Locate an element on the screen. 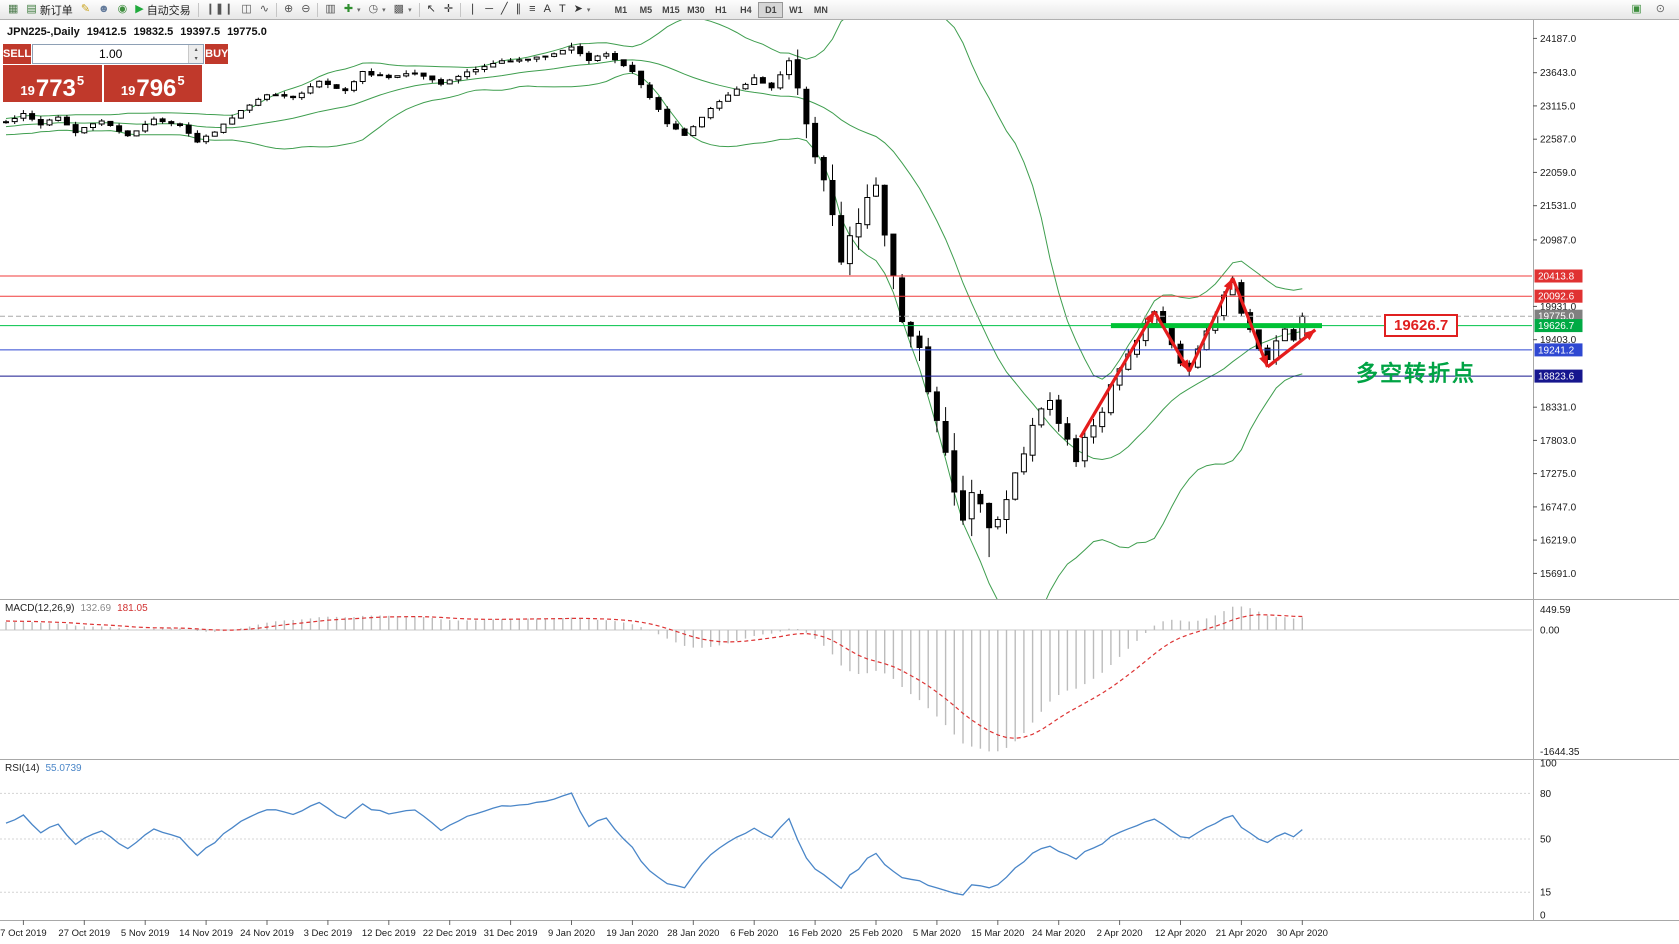 The height and width of the screenshot is (944, 1679). fibonacci-button: ≡ is located at coordinates (532, 9).